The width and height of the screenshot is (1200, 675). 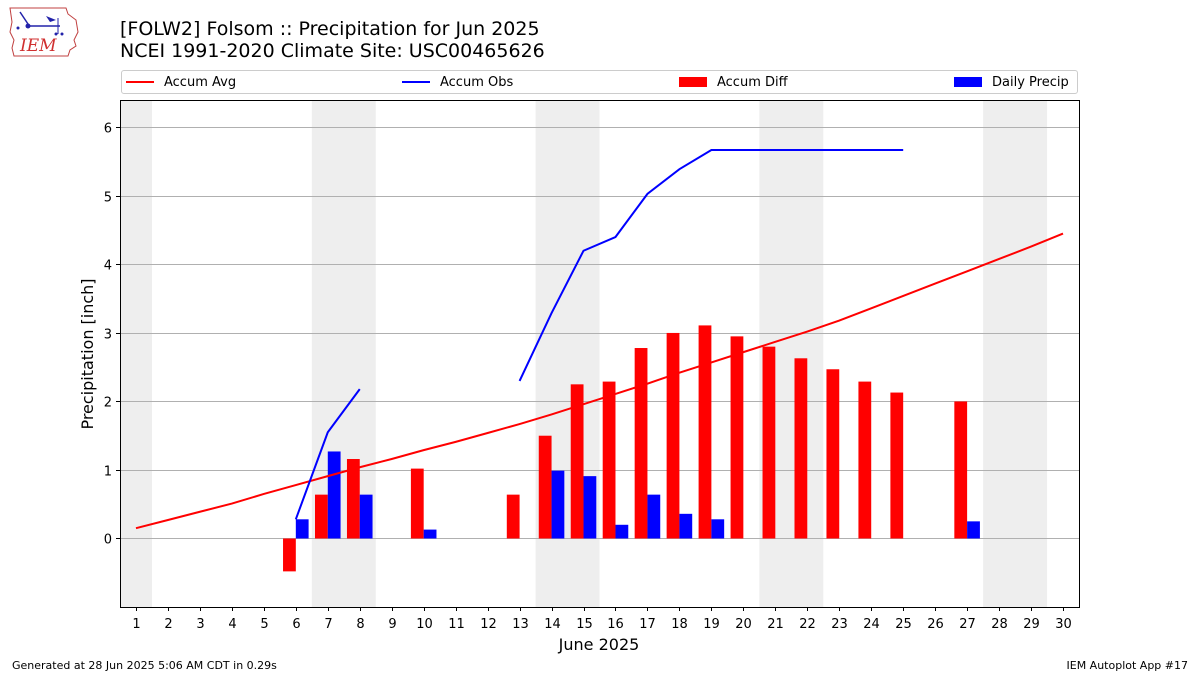 I want to click on x-tick-label: 12, so click(x=488, y=624).